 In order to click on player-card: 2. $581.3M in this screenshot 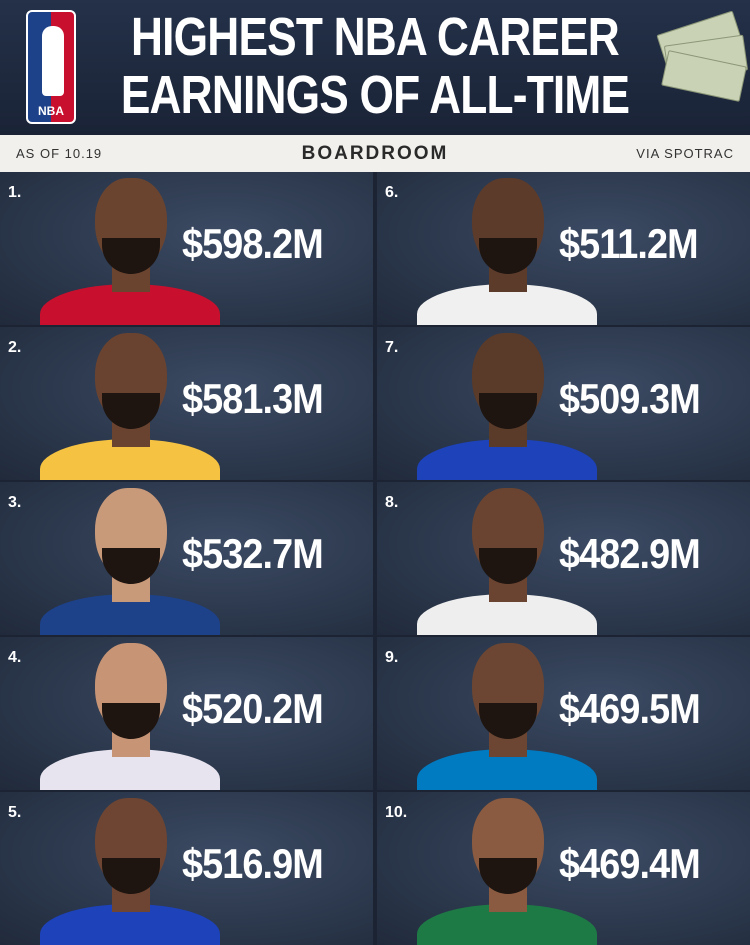, I will do `click(186, 403)`.